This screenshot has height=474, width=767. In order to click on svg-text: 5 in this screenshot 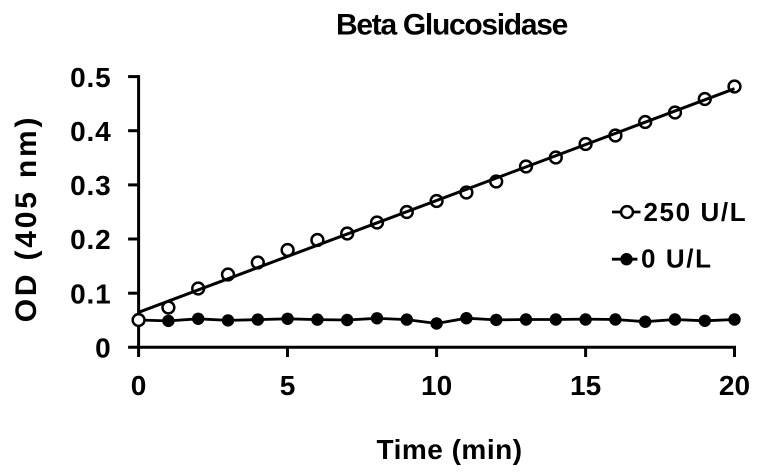, I will do `click(288, 385)`.